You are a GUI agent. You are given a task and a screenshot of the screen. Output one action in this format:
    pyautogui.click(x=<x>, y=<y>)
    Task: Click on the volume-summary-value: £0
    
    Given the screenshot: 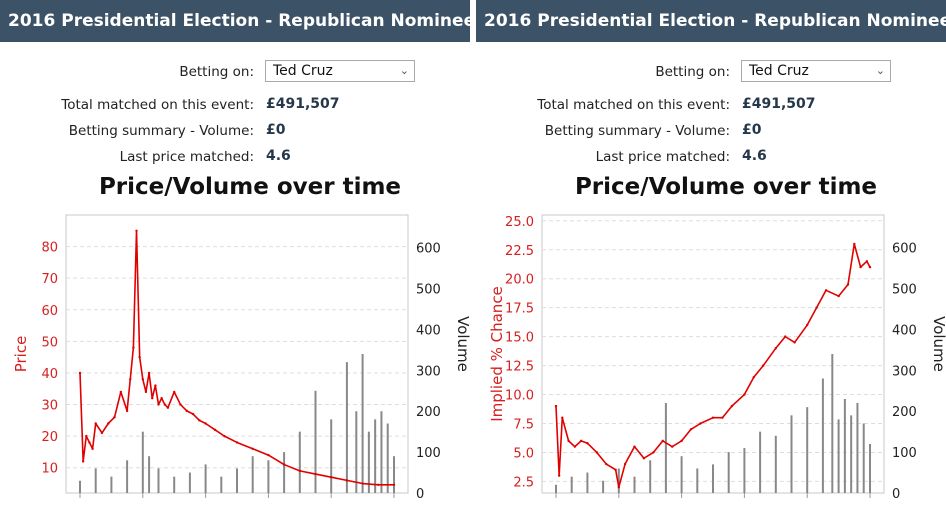 What is the action you would take?
    pyautogui.click(x=752, y=130)
    